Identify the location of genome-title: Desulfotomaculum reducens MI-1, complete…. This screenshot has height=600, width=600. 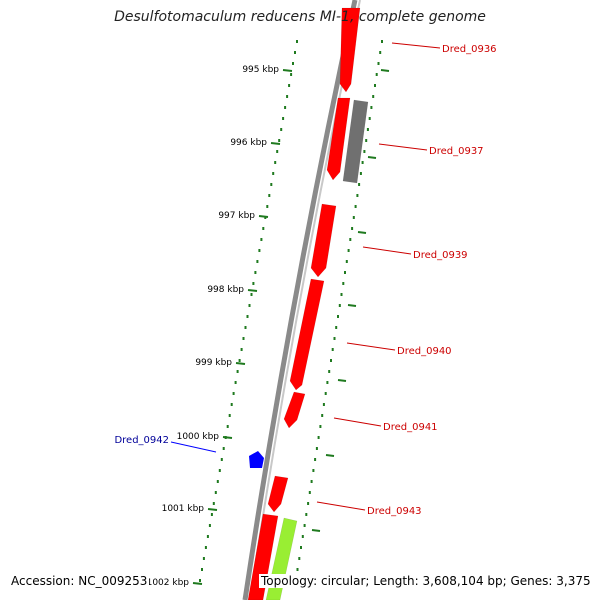
(300, 17).